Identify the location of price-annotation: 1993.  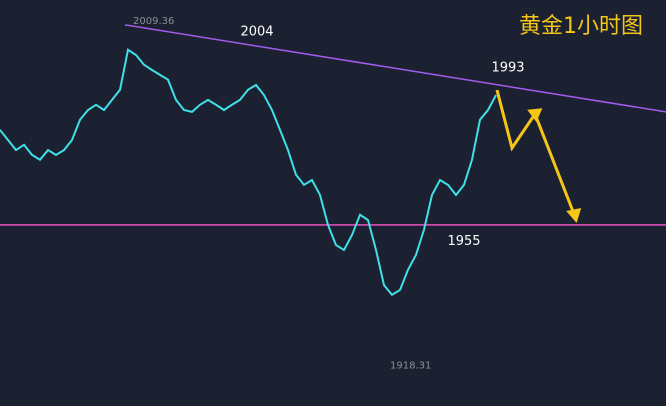
(507, 68).